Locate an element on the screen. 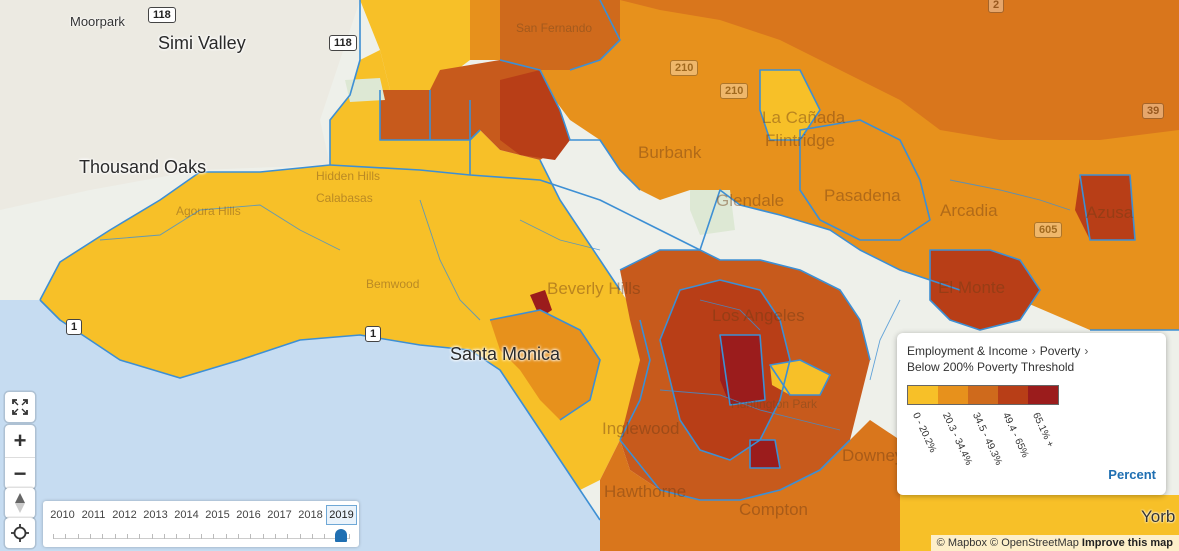 The height and width of the screenshot is (551, 1179). percent-toggle-button: Percent is located at coordinates (1132, 474).